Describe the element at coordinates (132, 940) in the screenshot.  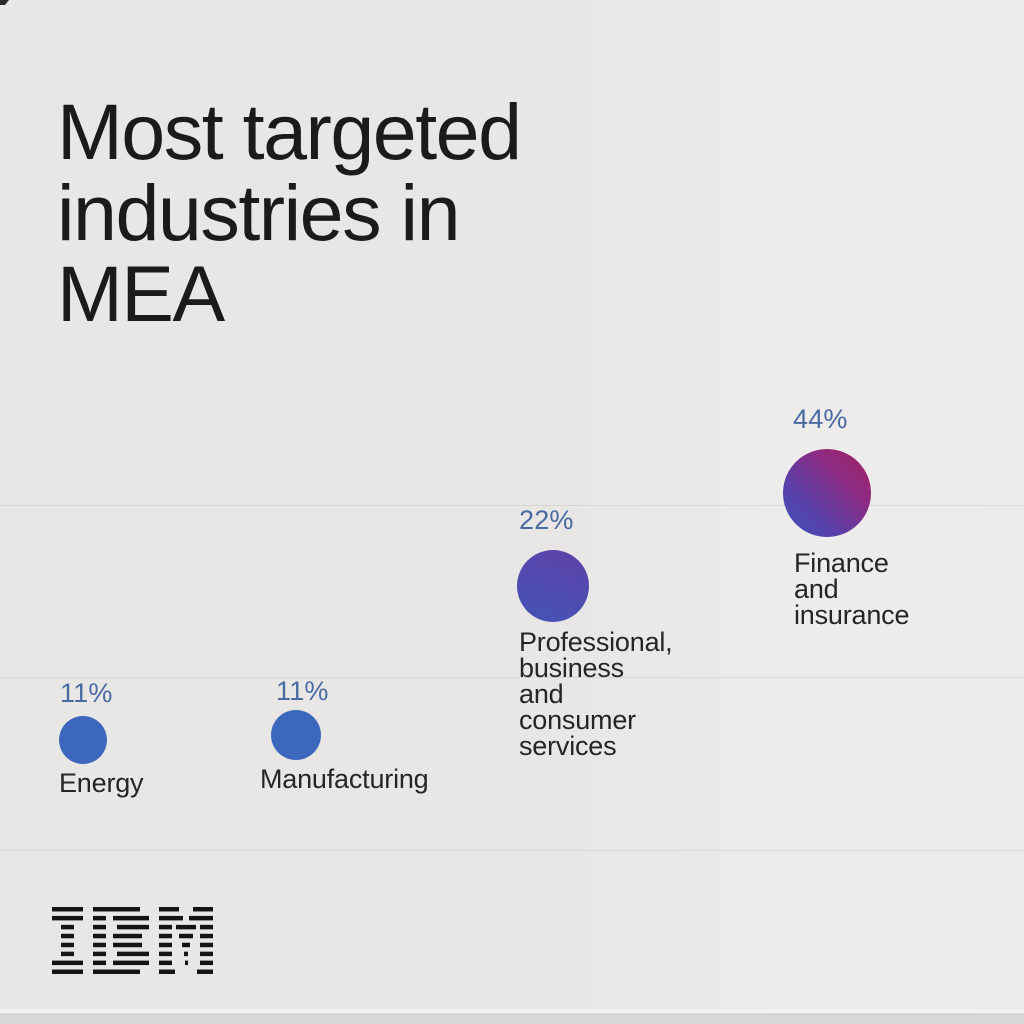
I see `ibm-logo-icon` at that location.